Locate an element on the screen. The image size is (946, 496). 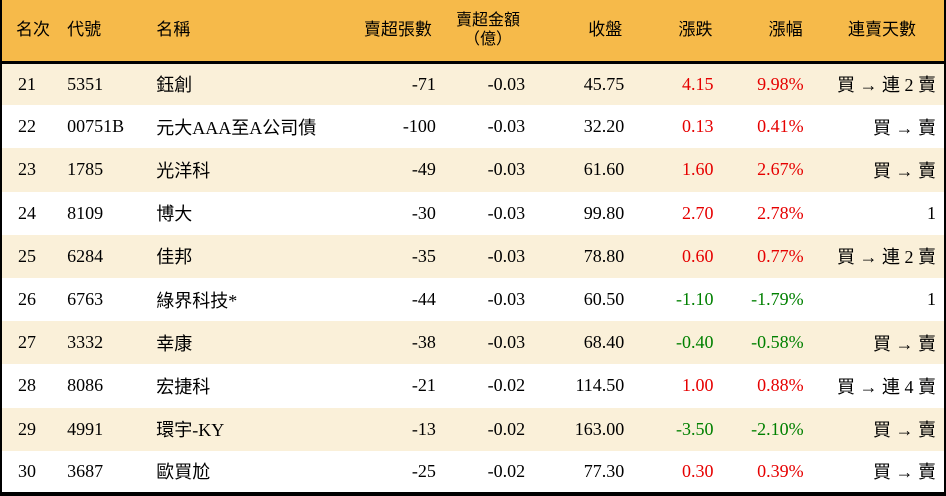
cell-code: 3332 is located at coordinates (85, 342).